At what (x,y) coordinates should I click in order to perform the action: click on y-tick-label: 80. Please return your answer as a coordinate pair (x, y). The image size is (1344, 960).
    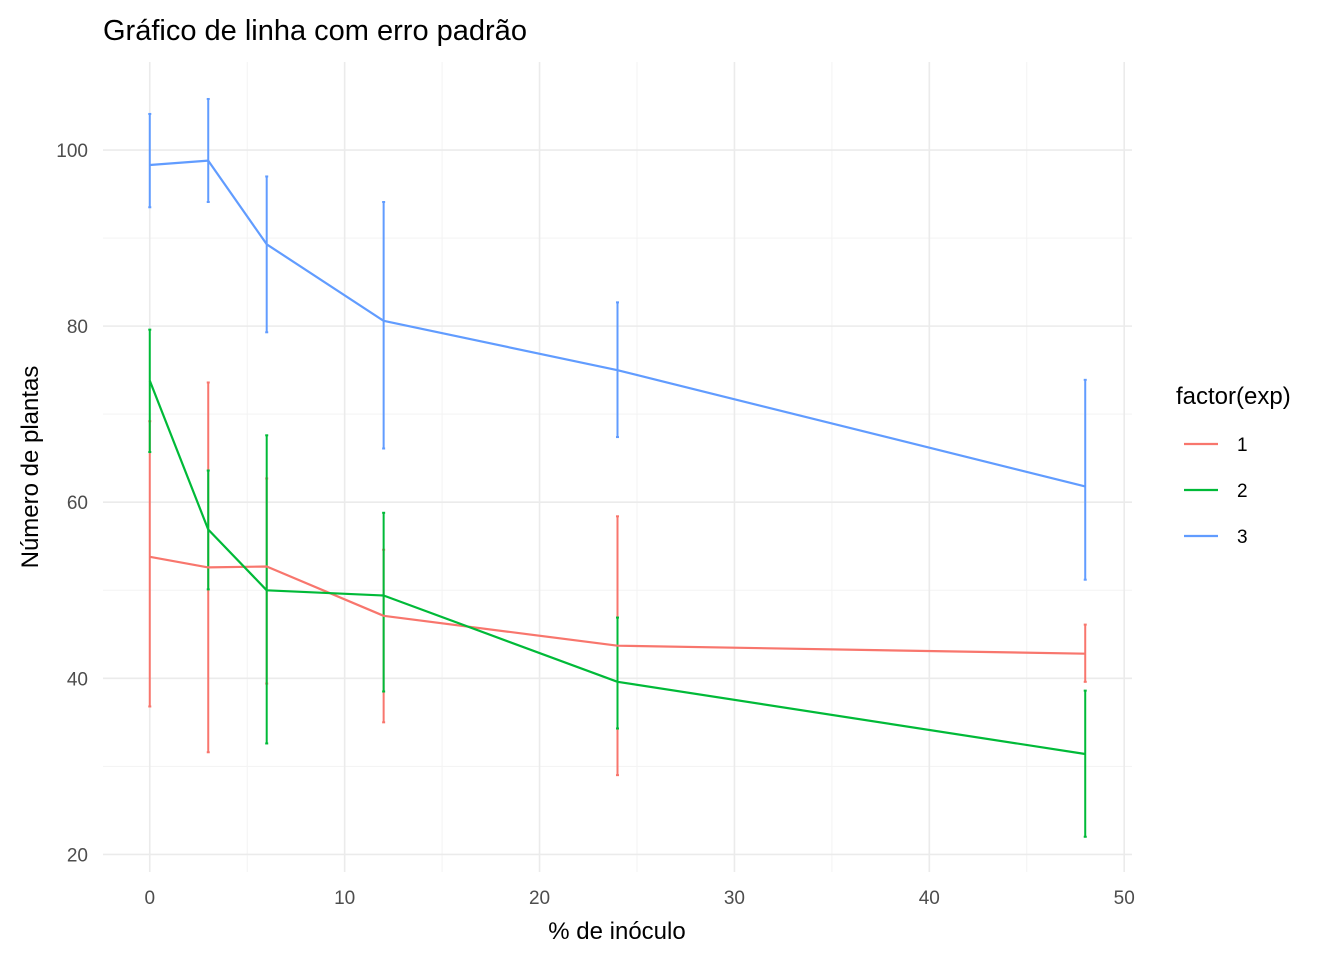
    Looking at the image, I should click on (77, 327).